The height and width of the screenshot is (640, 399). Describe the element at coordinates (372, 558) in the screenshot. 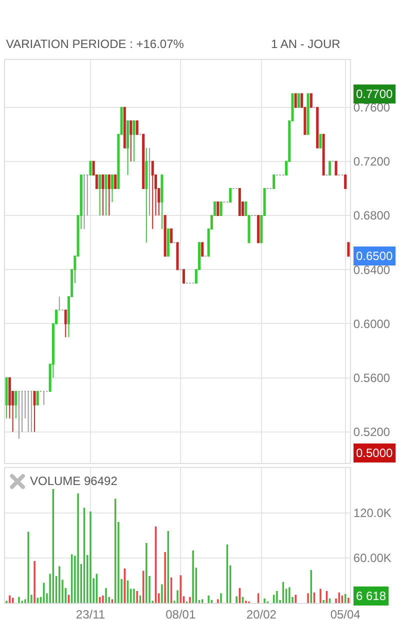

I see `y-tick-label: 60.00K` at that location.